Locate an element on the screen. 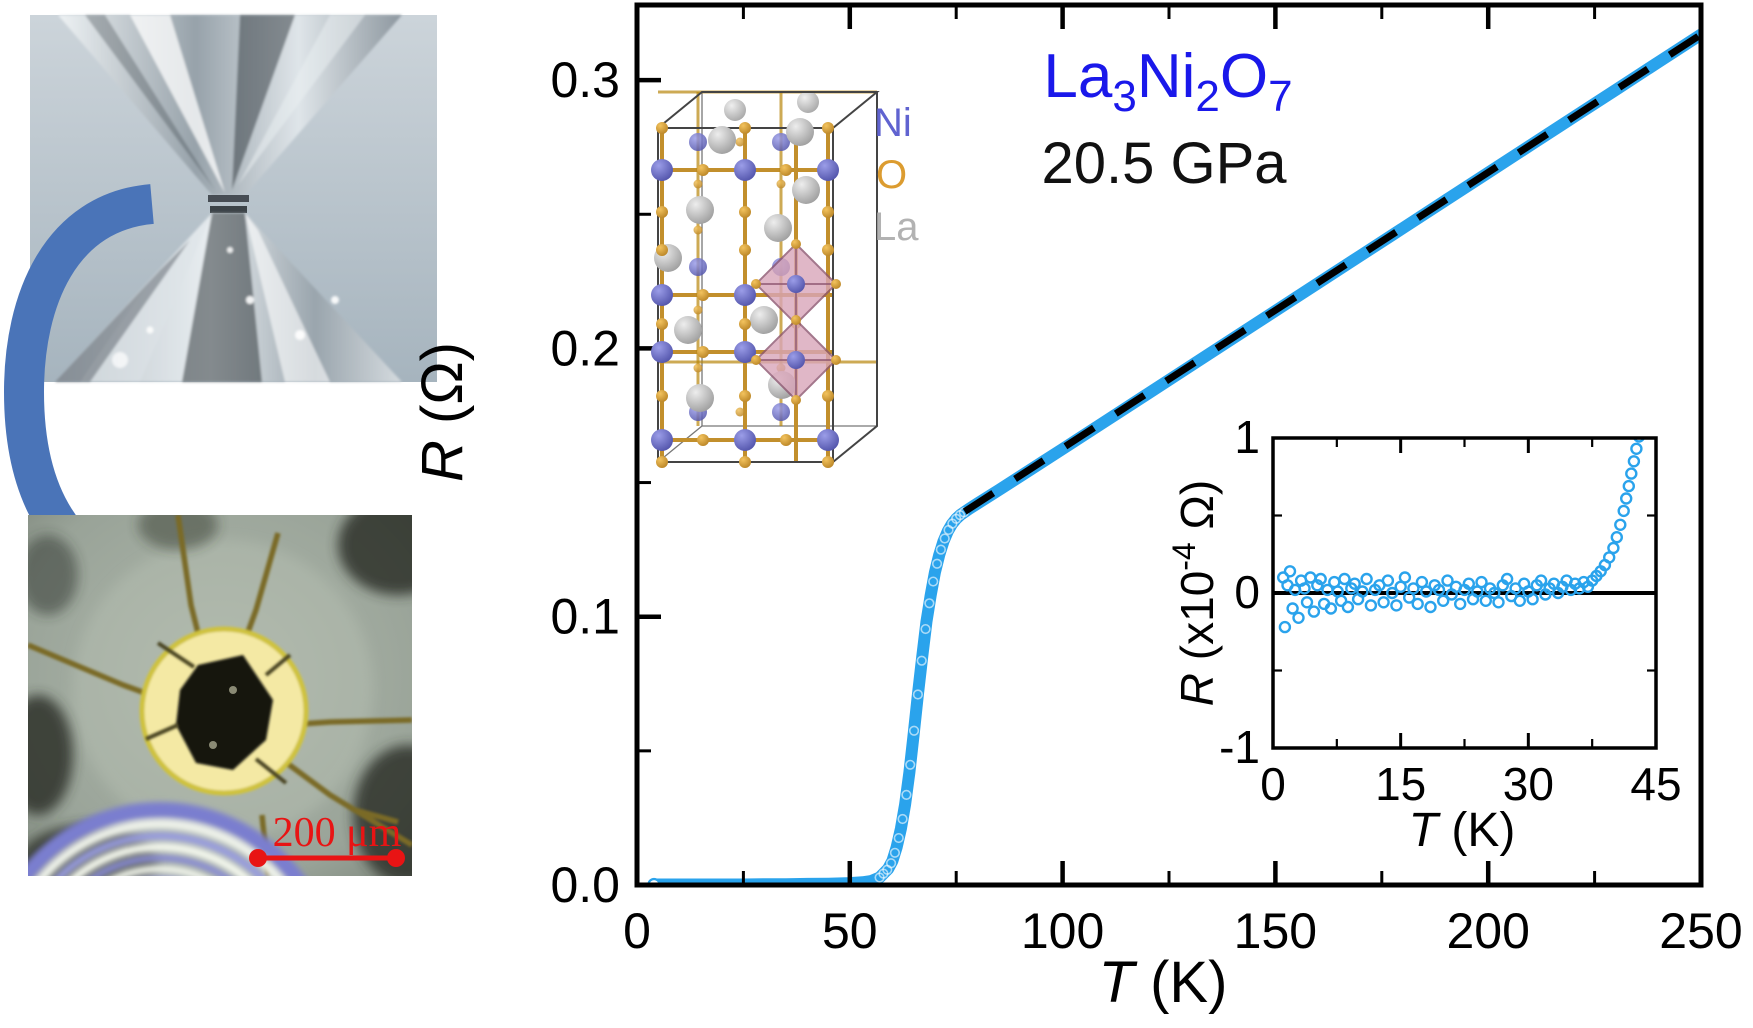 The image size is (1753, 1028). structure-label-ni: Ni is located at coordinates (893, 123).